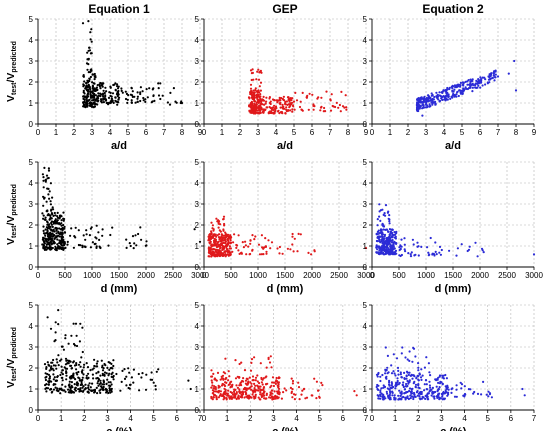 The width and height of the screenshot is (550, 431). I want to click on x-tick-label: 7, so click(534, 418).